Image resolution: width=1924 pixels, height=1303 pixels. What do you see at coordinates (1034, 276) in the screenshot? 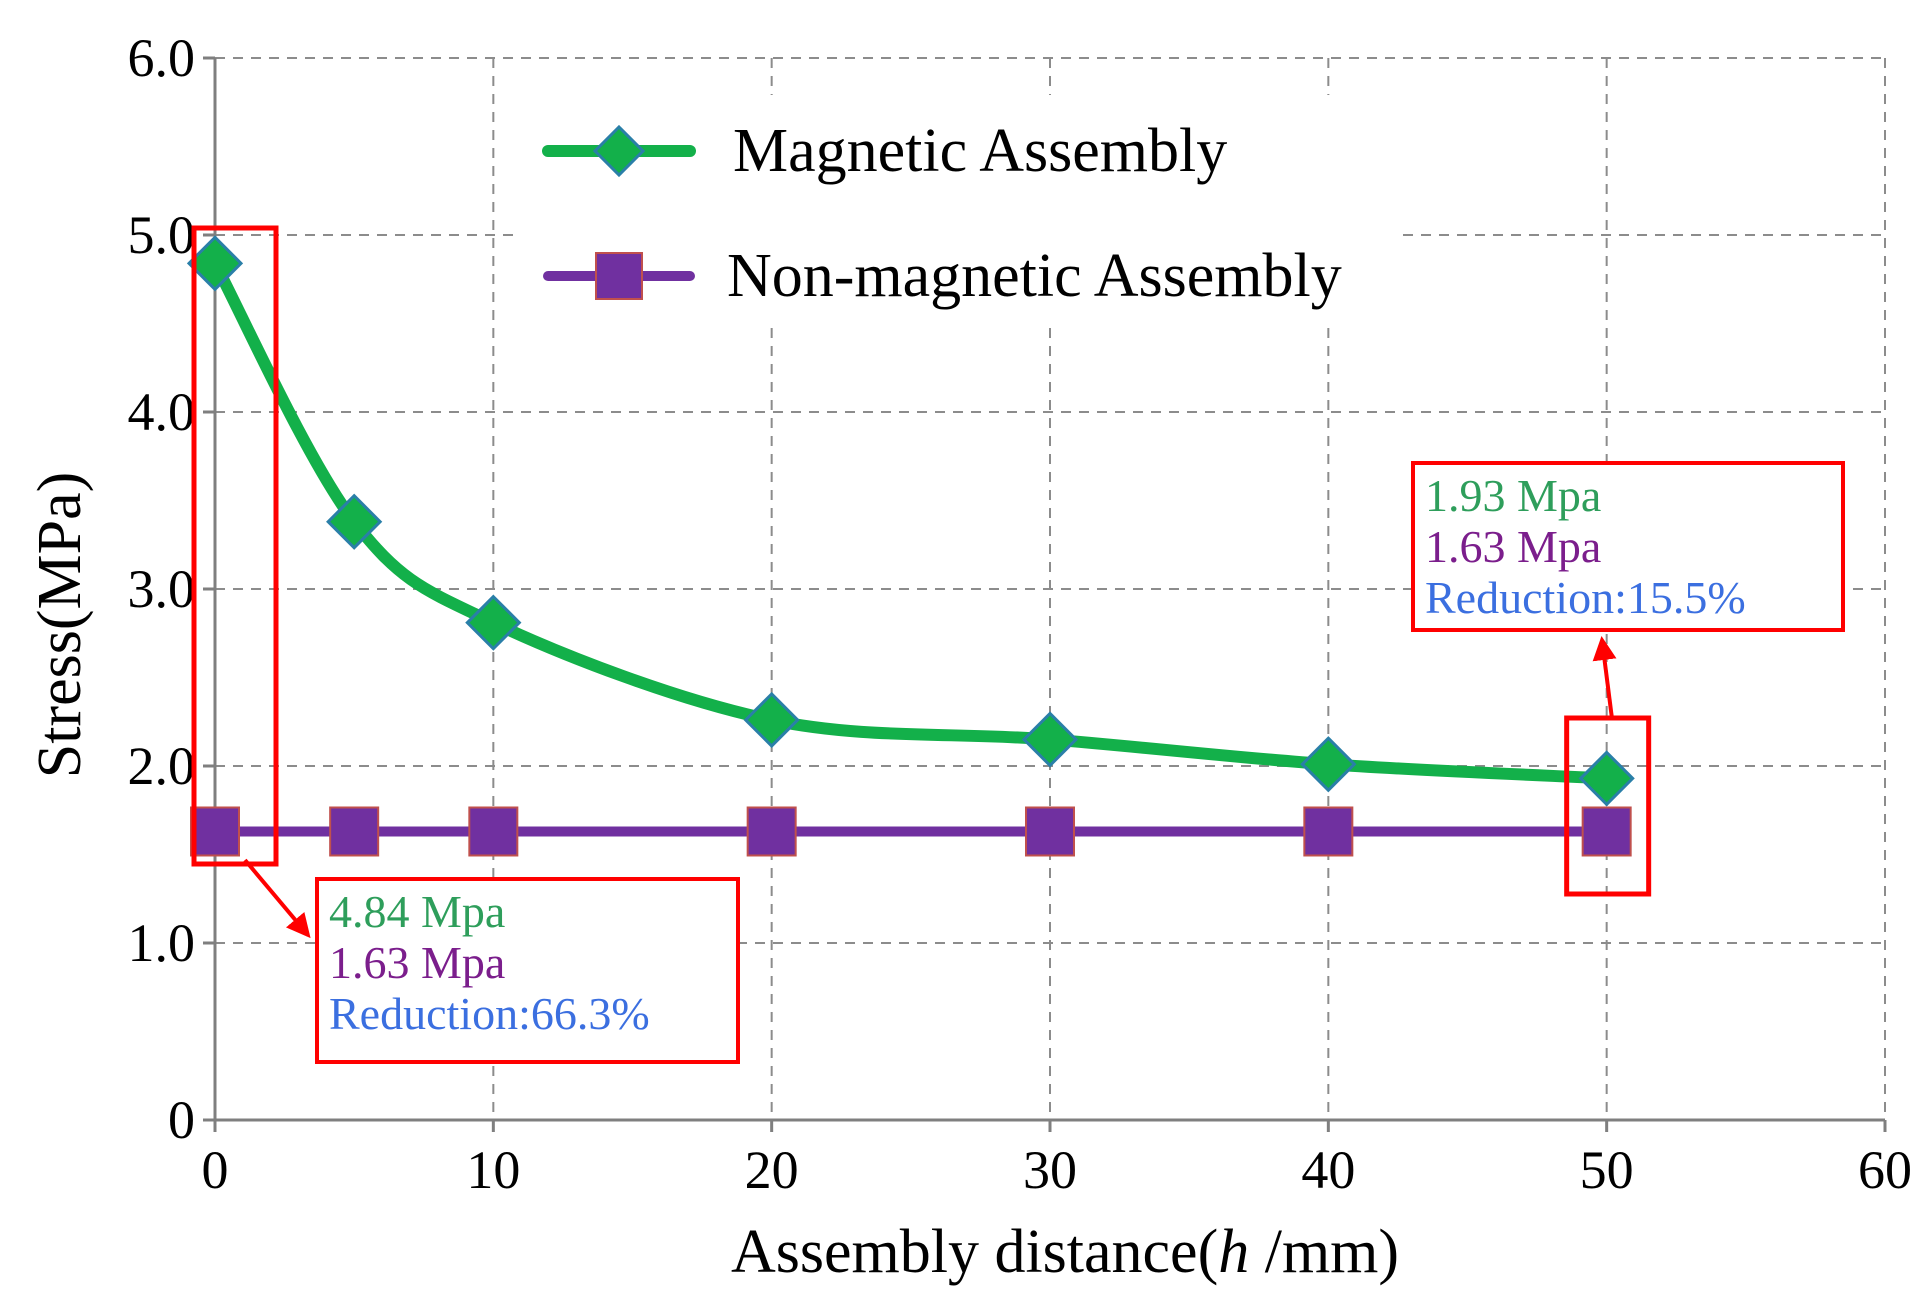
I see `legend-label-non-magnetic: Non-magnetic Assembly` at bounding box center [1034, 276].